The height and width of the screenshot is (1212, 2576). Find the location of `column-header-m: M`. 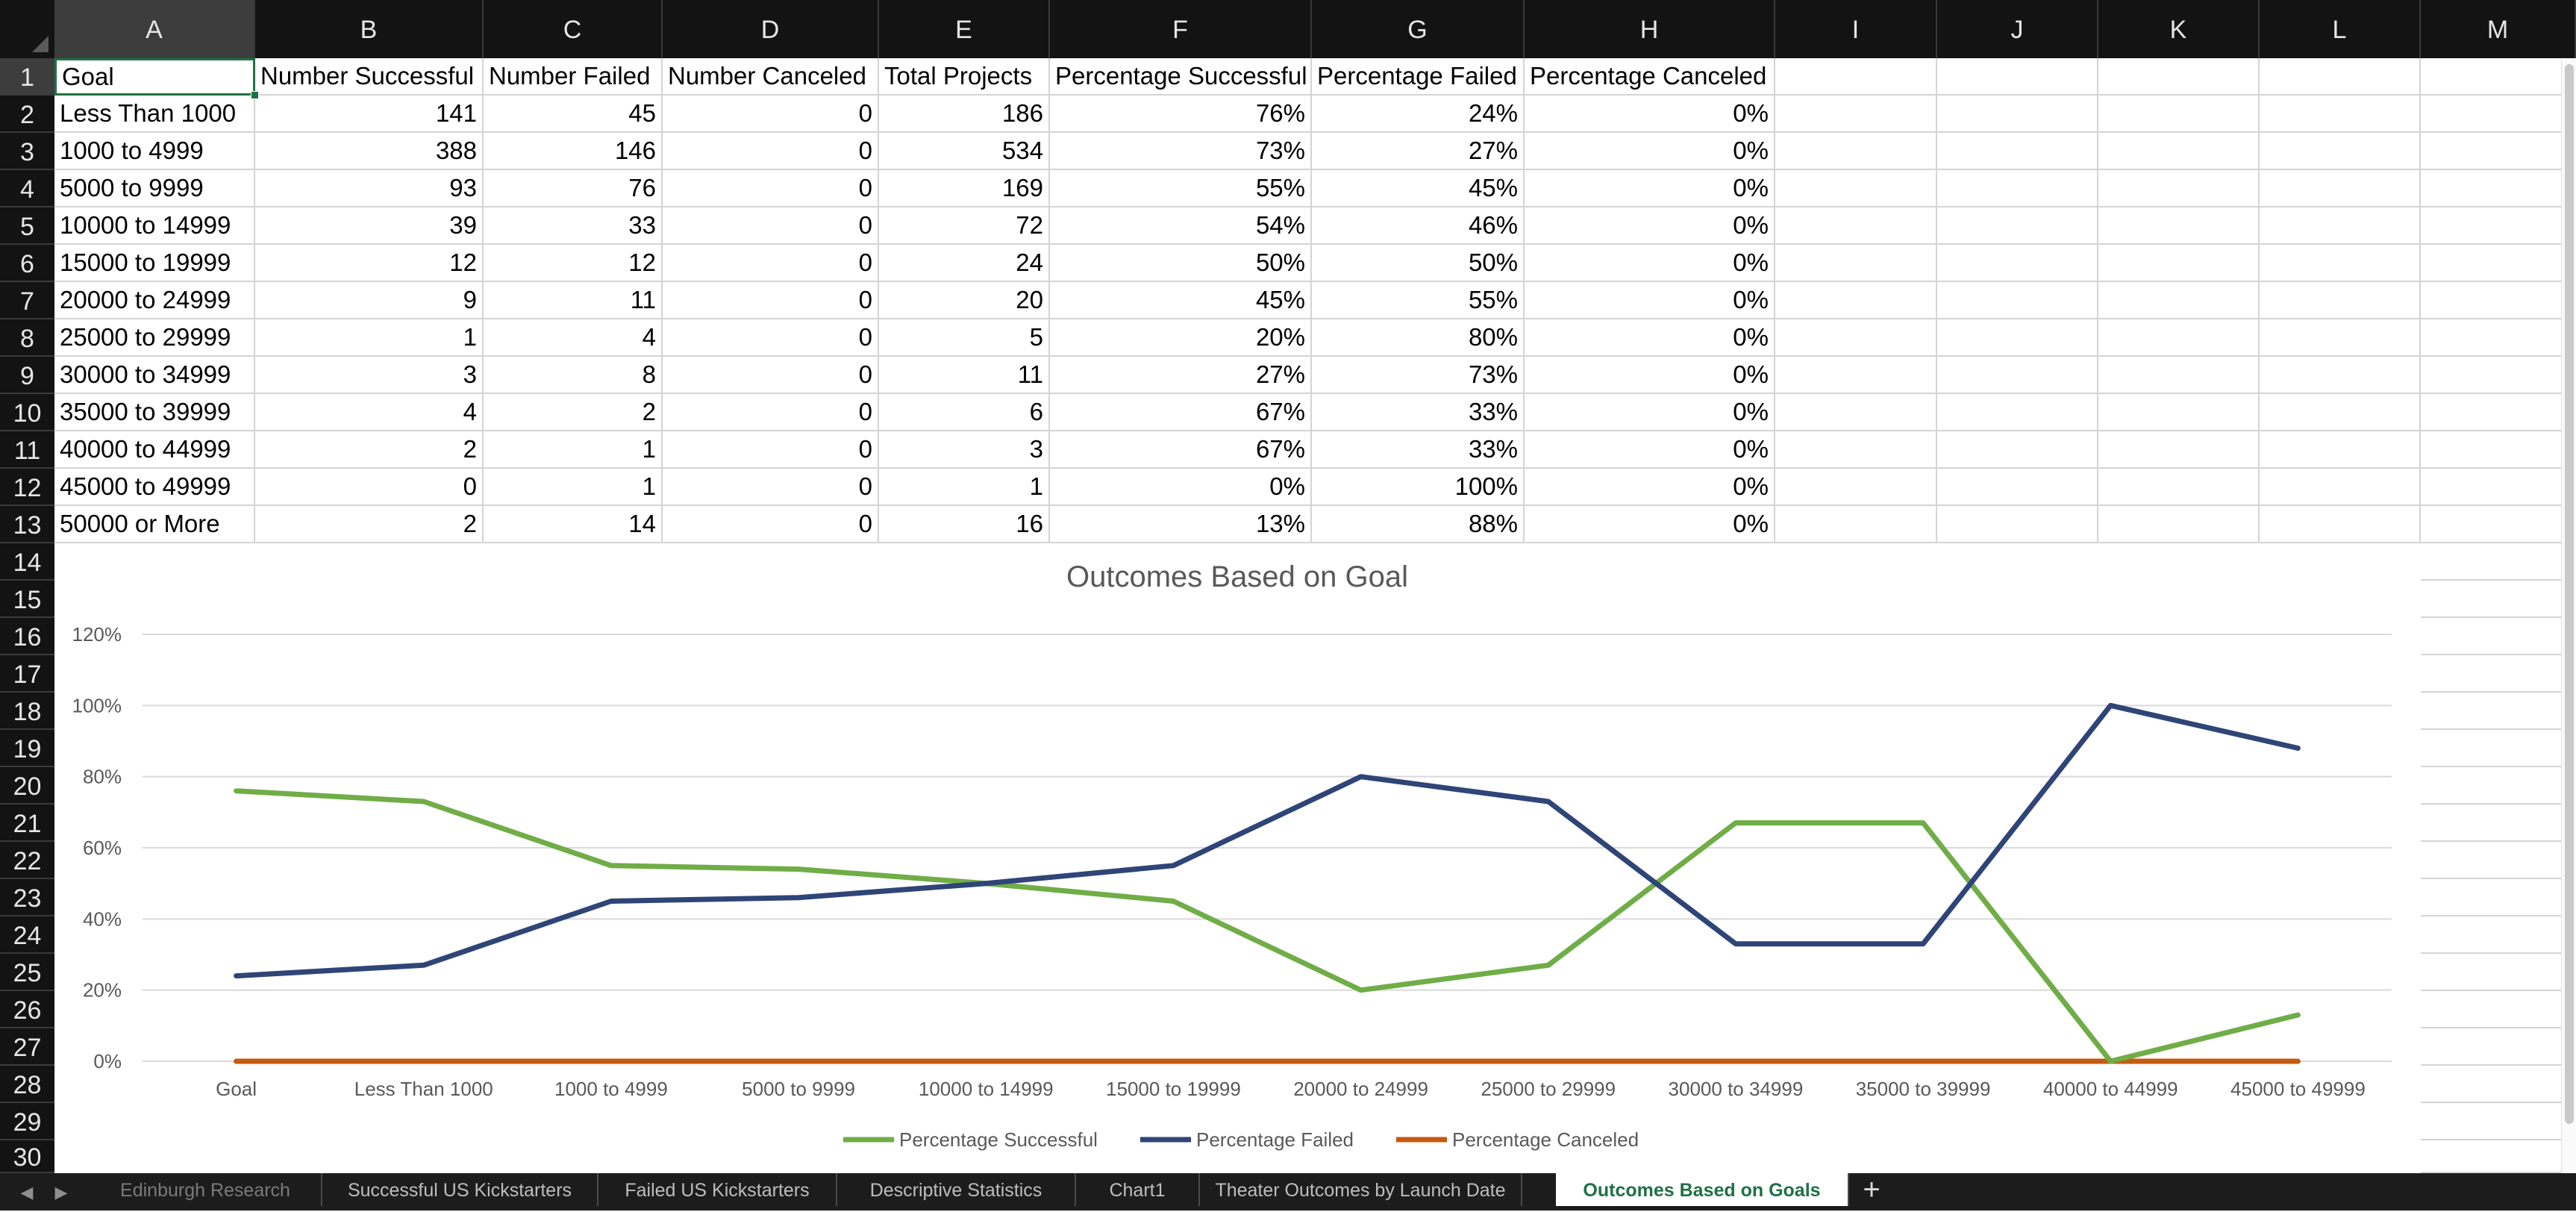

column-header-m: M is located at coordinates (2498, 29).